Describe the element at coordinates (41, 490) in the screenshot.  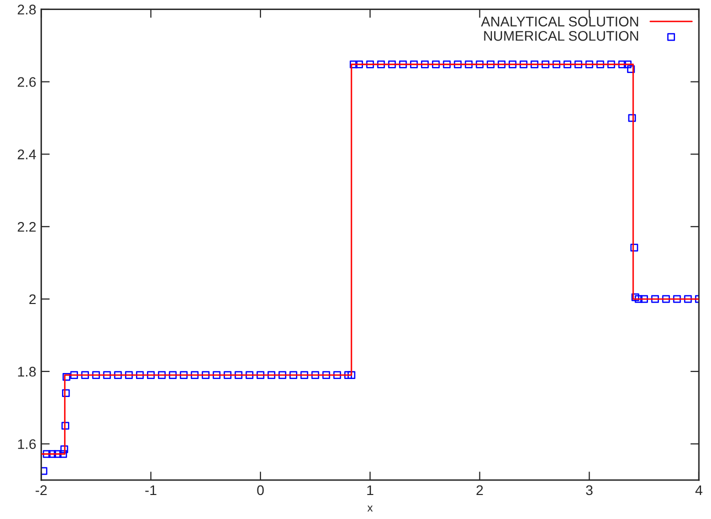
I see `x-tick-label: -2` at that location.